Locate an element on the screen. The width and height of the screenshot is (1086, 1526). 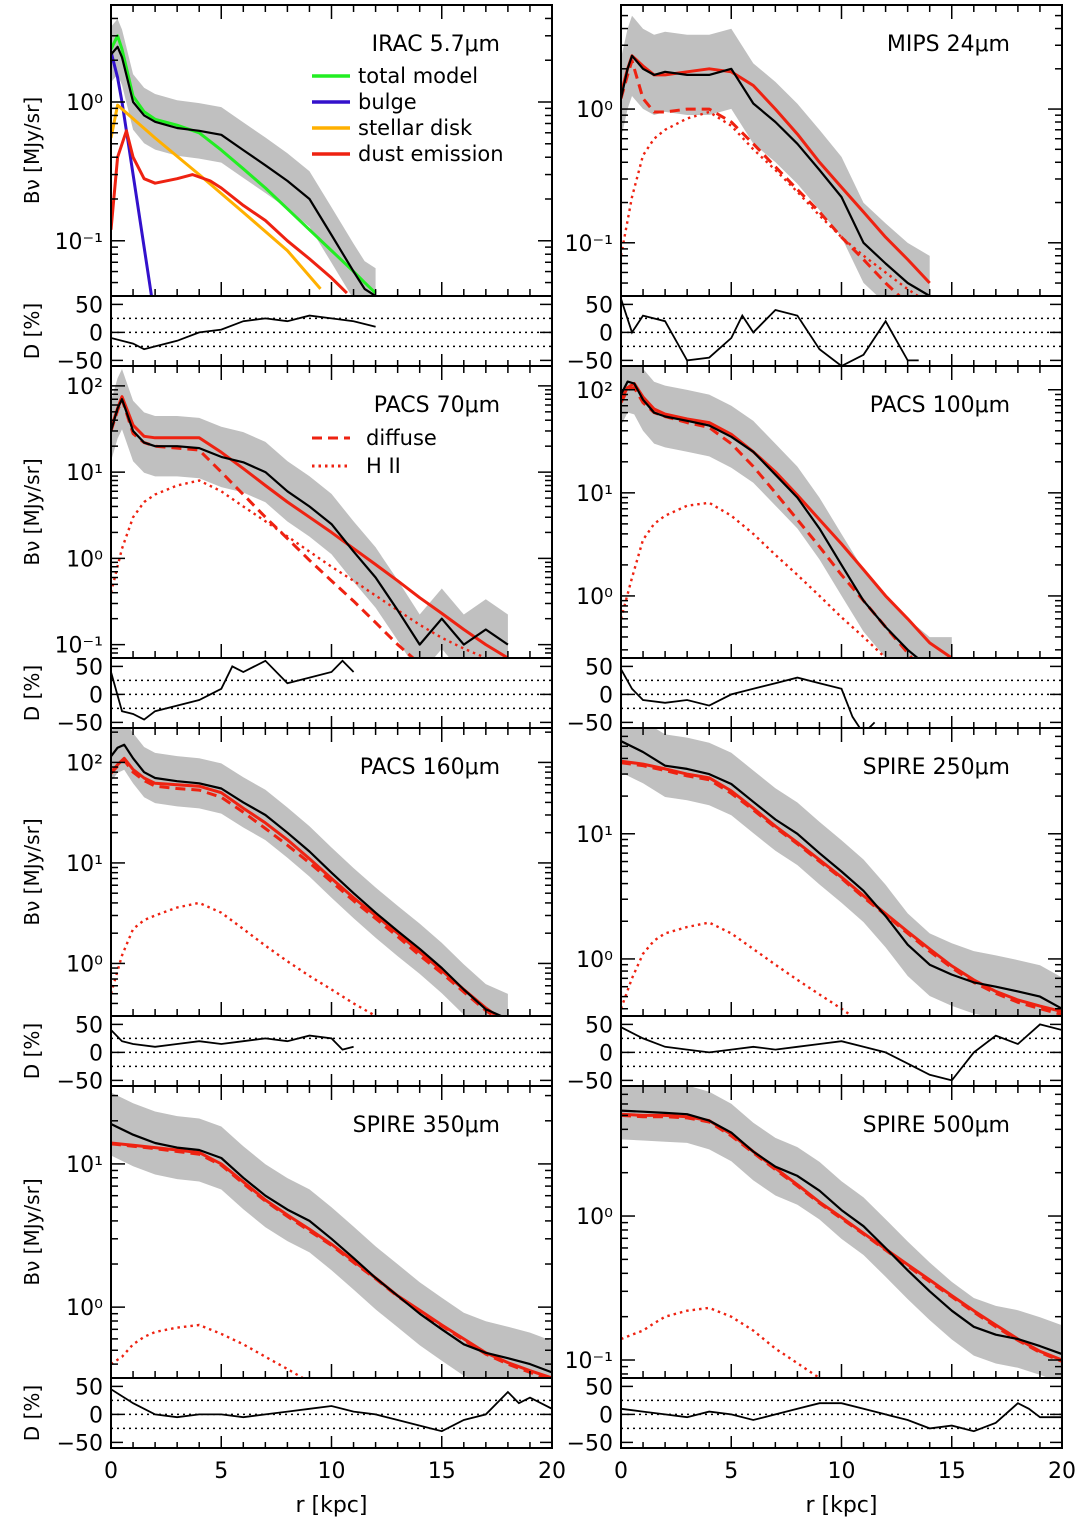
legend-label: stellar disk is located at coordinates (415, 128).